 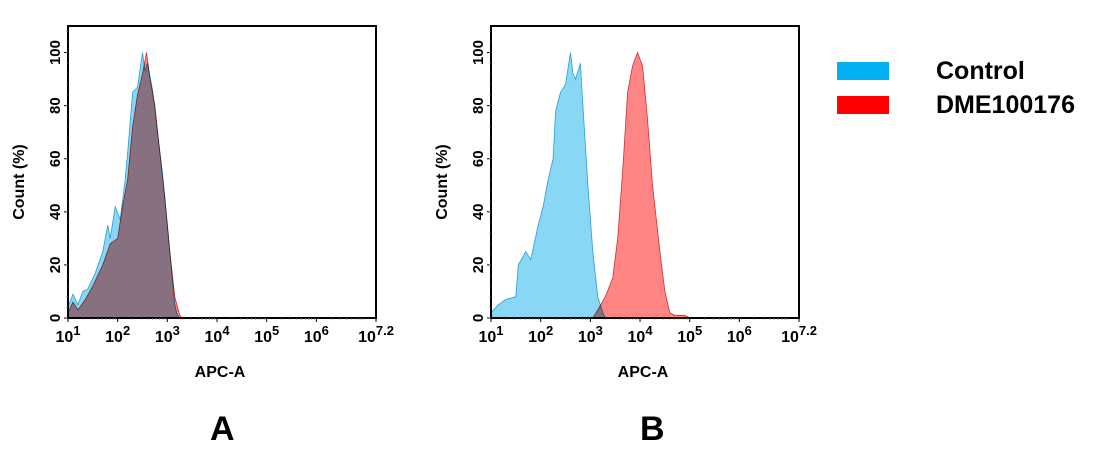 I want to click on legend-item-dme100176: DME100176, so click(x=956, y=105).